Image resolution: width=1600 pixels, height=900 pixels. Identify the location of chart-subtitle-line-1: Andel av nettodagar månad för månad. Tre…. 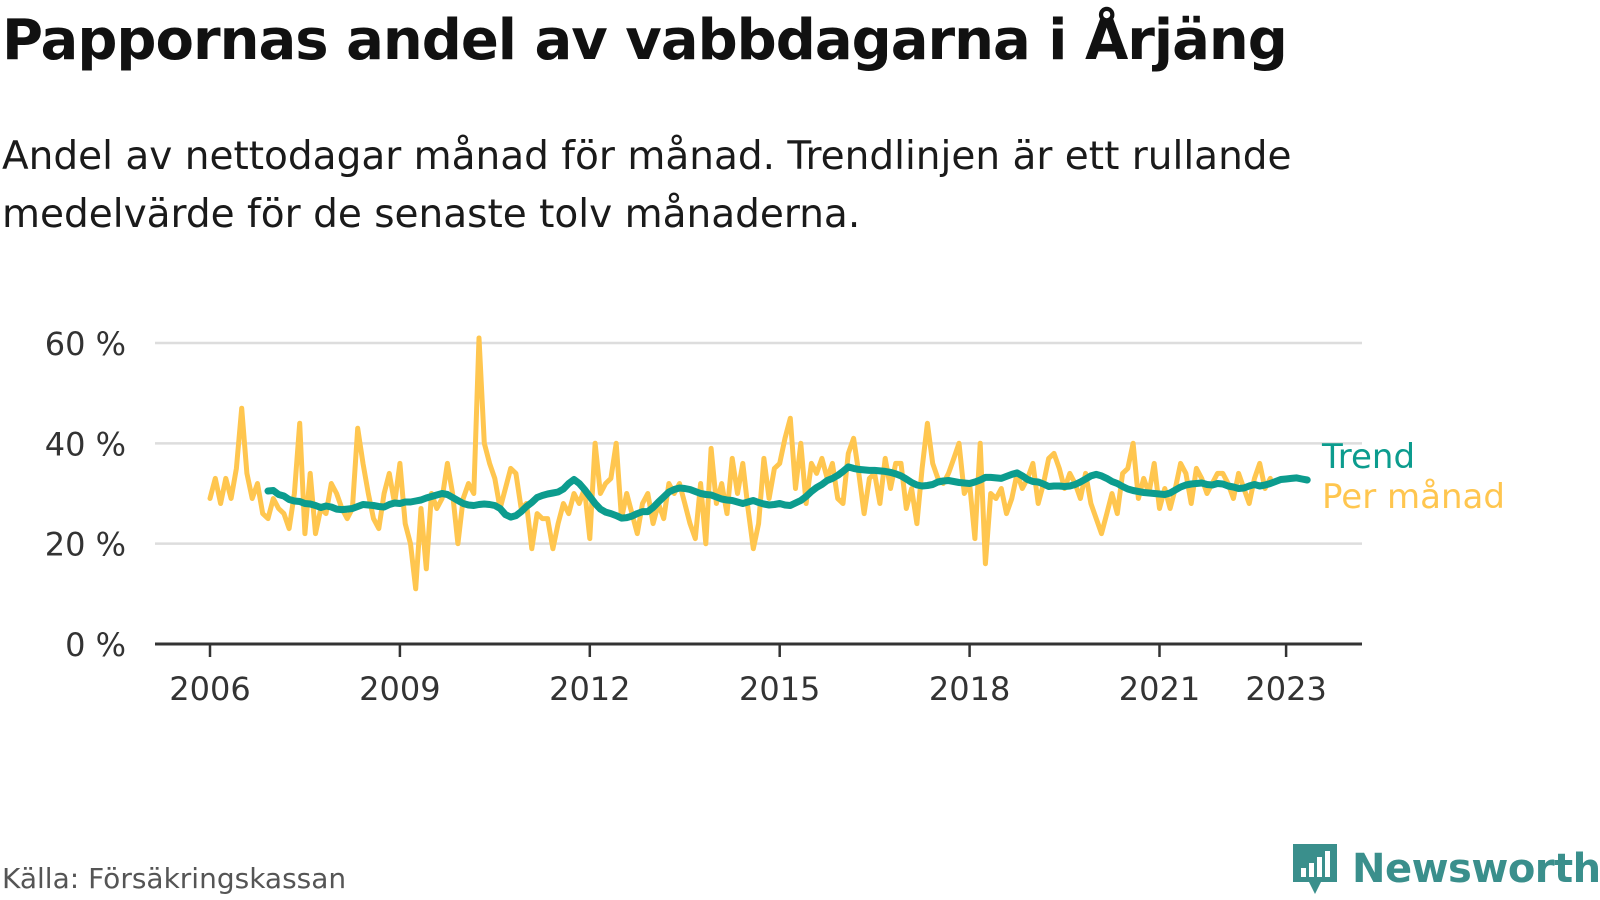
(647, 156).